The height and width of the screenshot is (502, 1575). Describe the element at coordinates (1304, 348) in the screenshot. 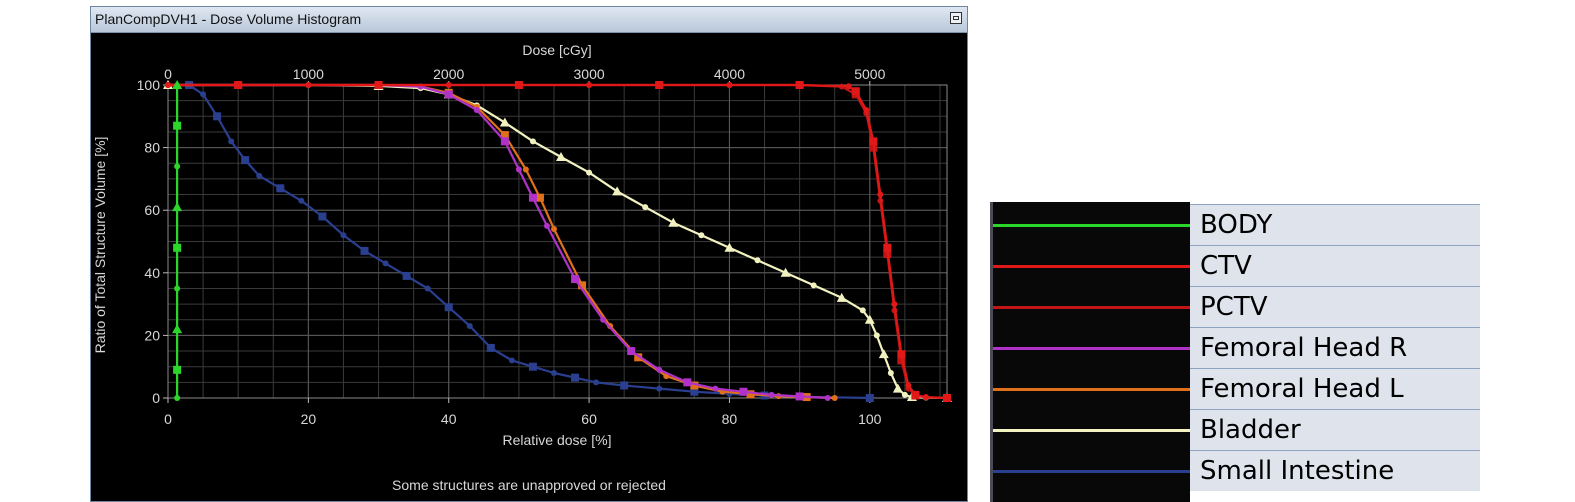

I see `legend-label: Femoral Head R` at that location.